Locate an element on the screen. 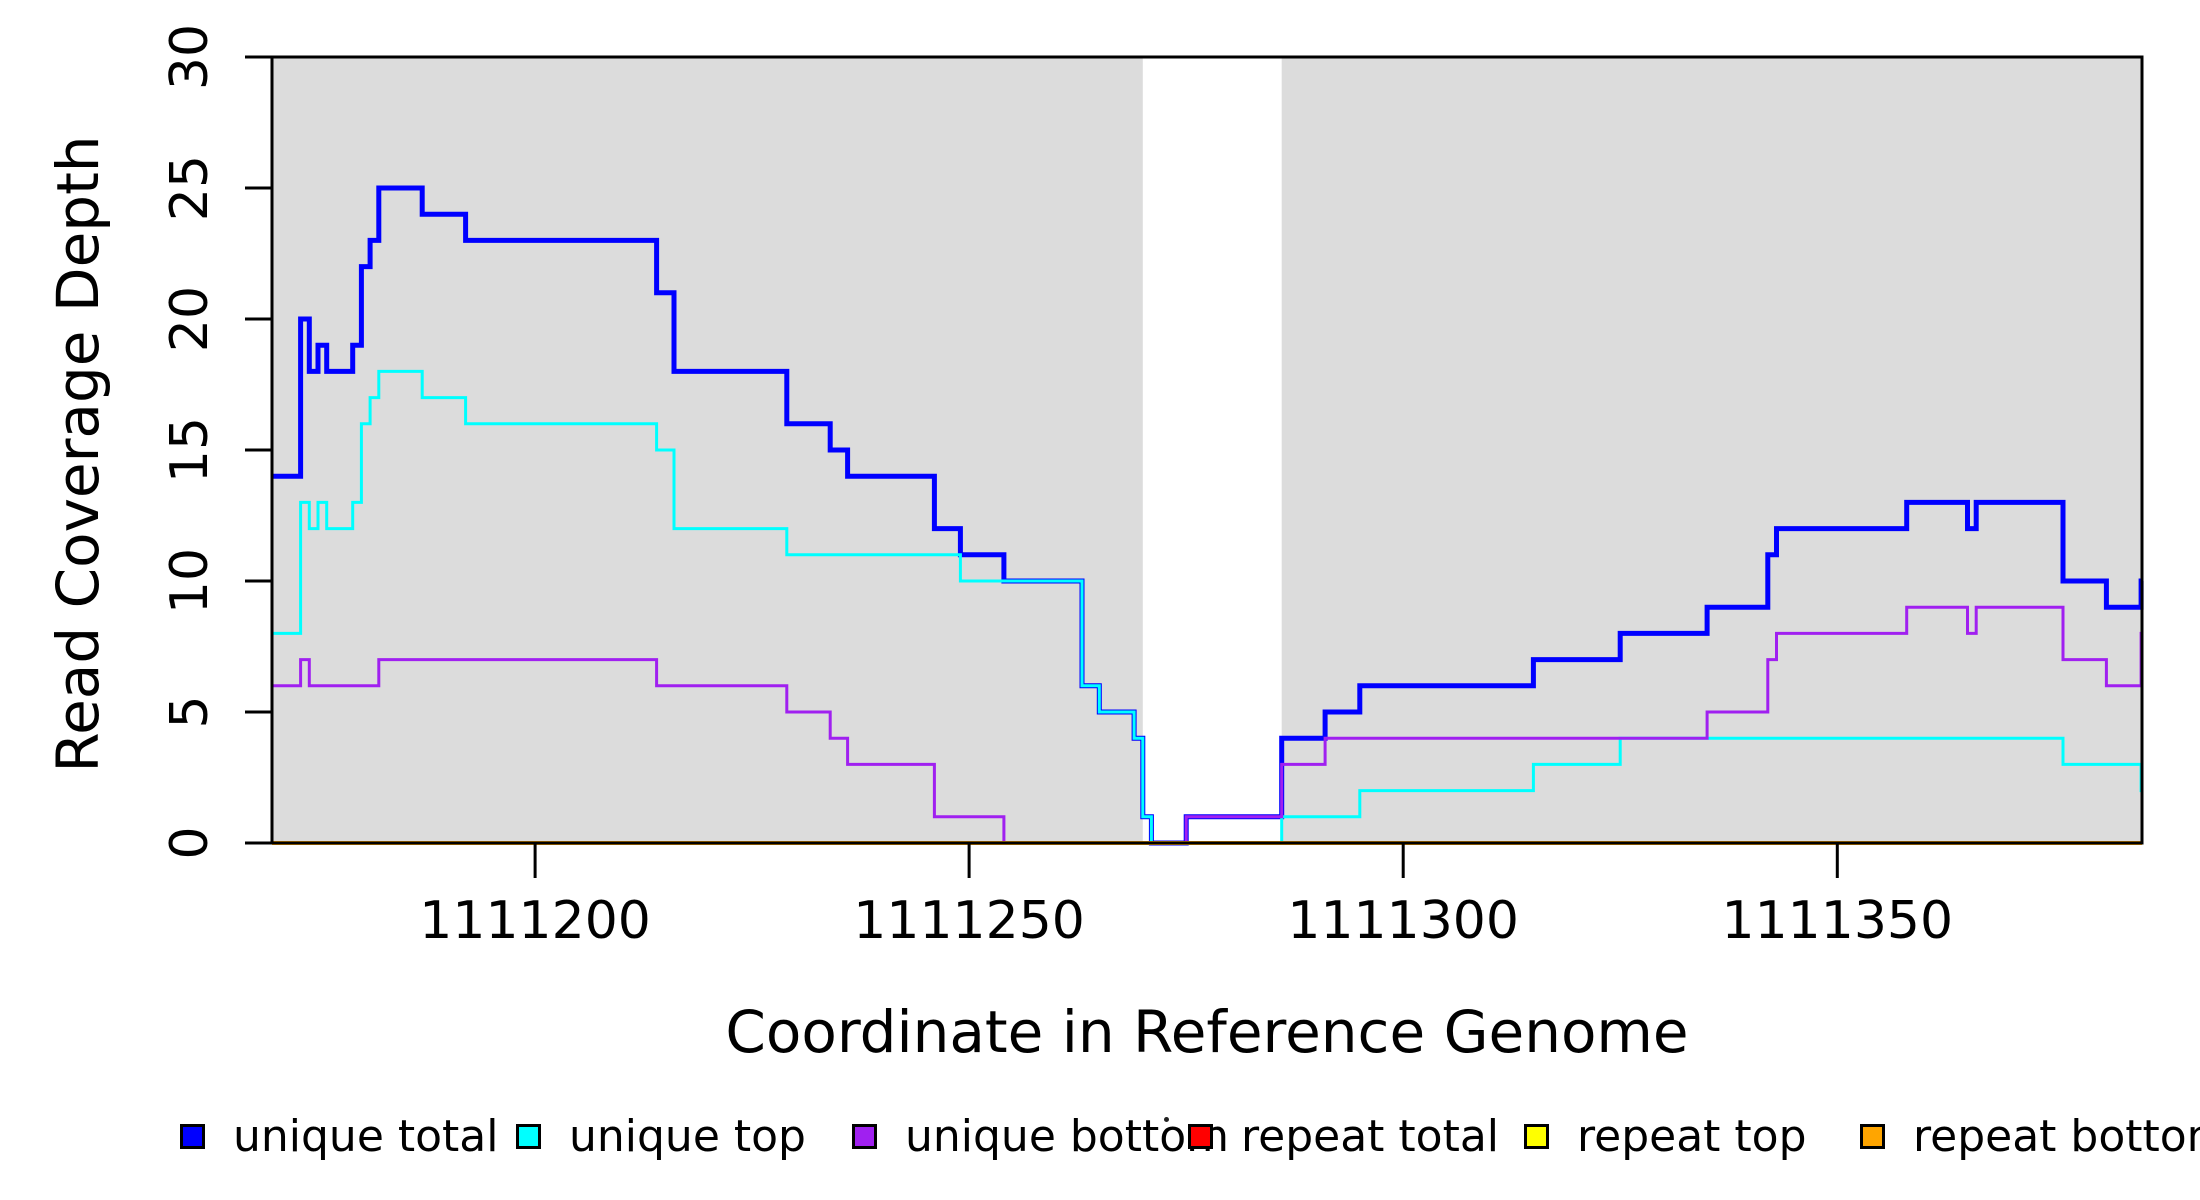 The width and height of the screenshot is (2200, 1200). legend-swatch-unique-top is located at coordinates (528, 1136).